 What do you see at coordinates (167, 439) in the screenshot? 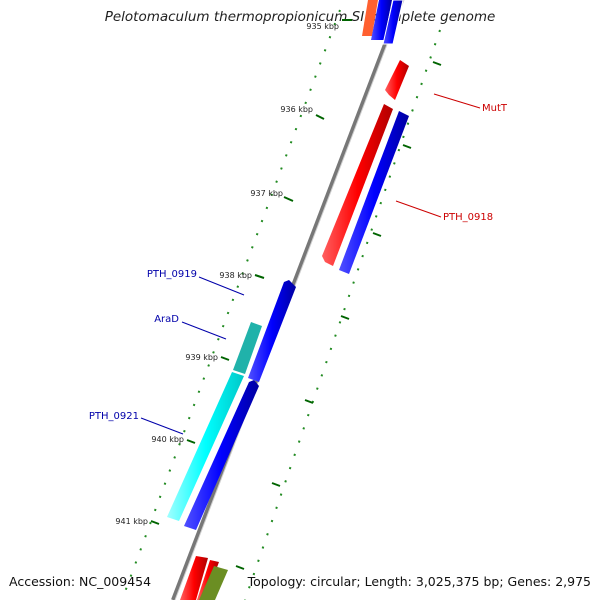
I see `tick-label-940: 940 kbp` at bounding box center [167, 439].